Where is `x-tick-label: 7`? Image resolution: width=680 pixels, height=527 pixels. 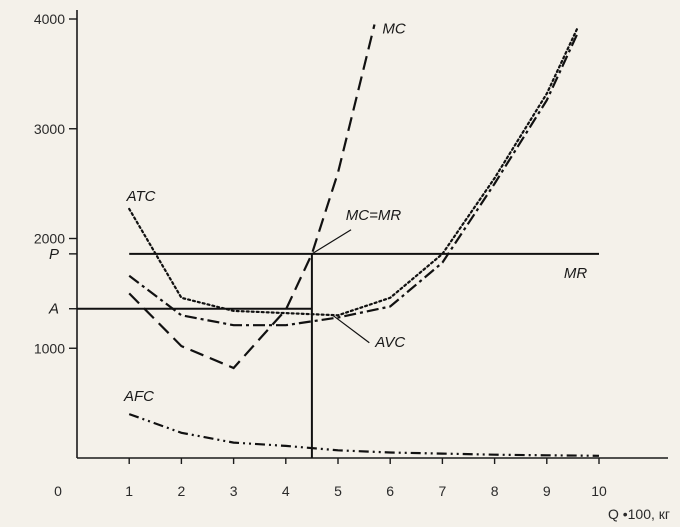 x-tick-label: 7 is located at coordinates (443, 491).